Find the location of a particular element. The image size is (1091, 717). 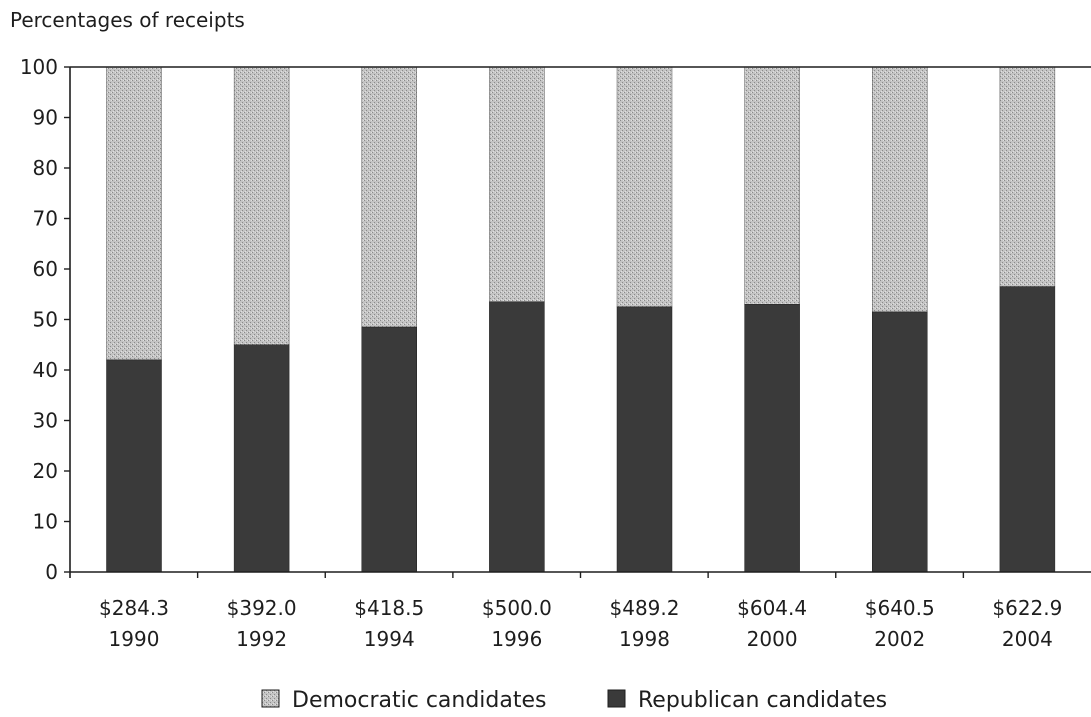

x-tick-label-amount: $489.2 is located at coordinates (645, 608).